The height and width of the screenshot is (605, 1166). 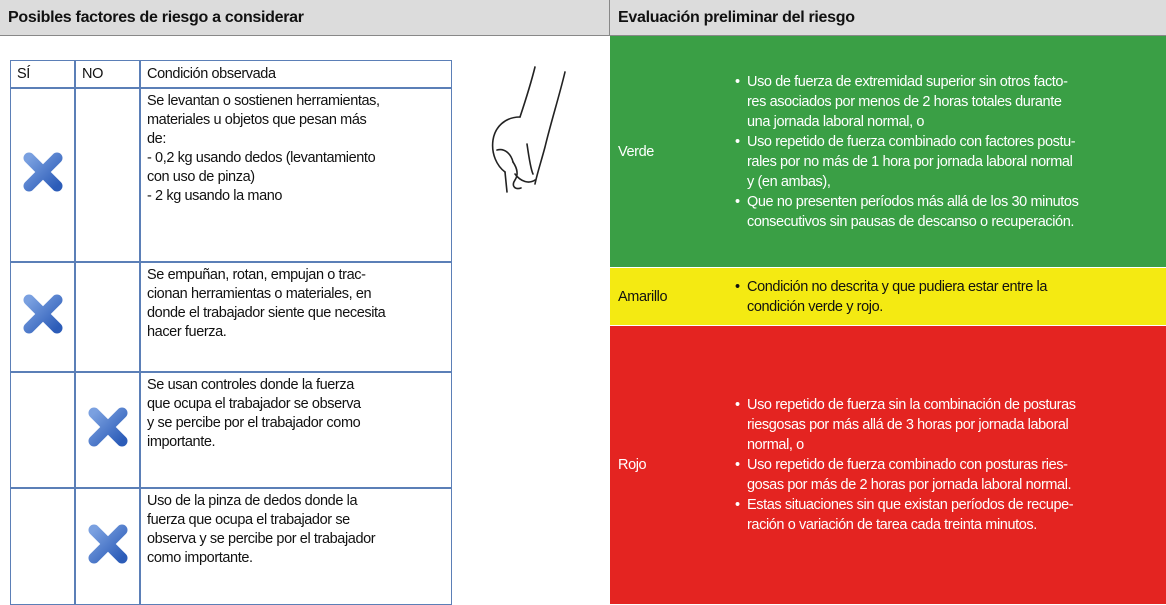 I want to click on column-header: NO, so click(x=107, y=74).